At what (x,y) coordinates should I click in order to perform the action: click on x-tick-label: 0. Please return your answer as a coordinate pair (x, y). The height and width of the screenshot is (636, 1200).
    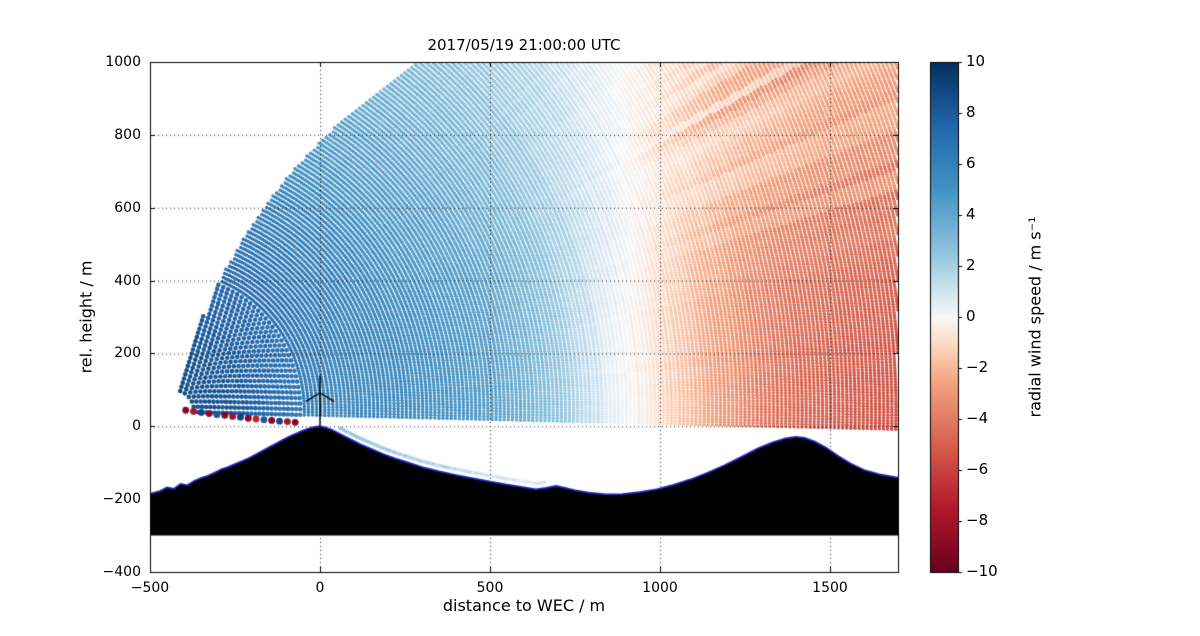
    Looking at the image, I should click on (320, 588).